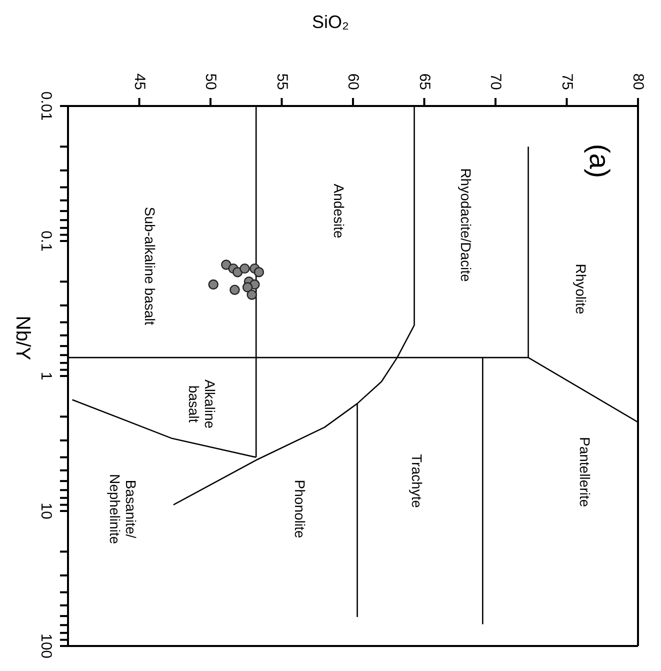  Describe the element at coordinates (123, 509) in the screenshot. I see `annotation: Basanite/ Nephelinite` at that location.